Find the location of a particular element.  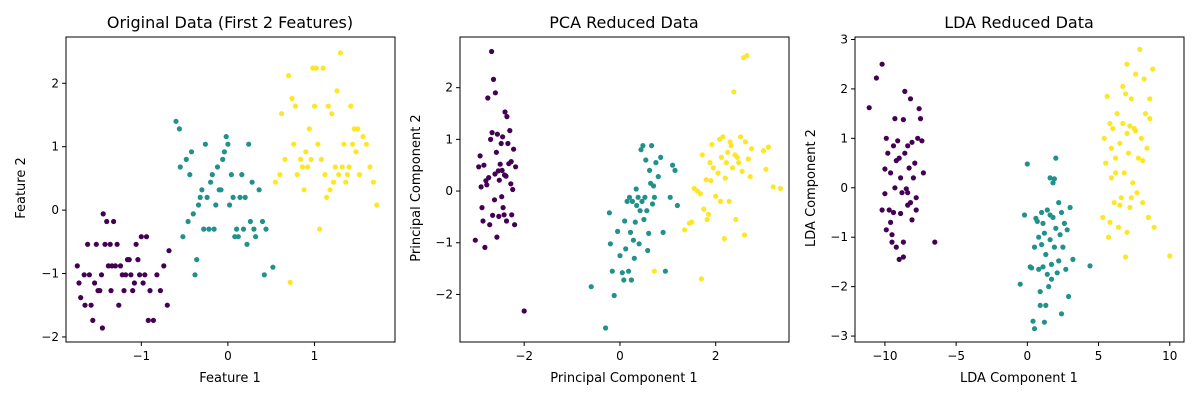

x-axis-label: LDA Component 1 is located at coordinates (1019, 378).